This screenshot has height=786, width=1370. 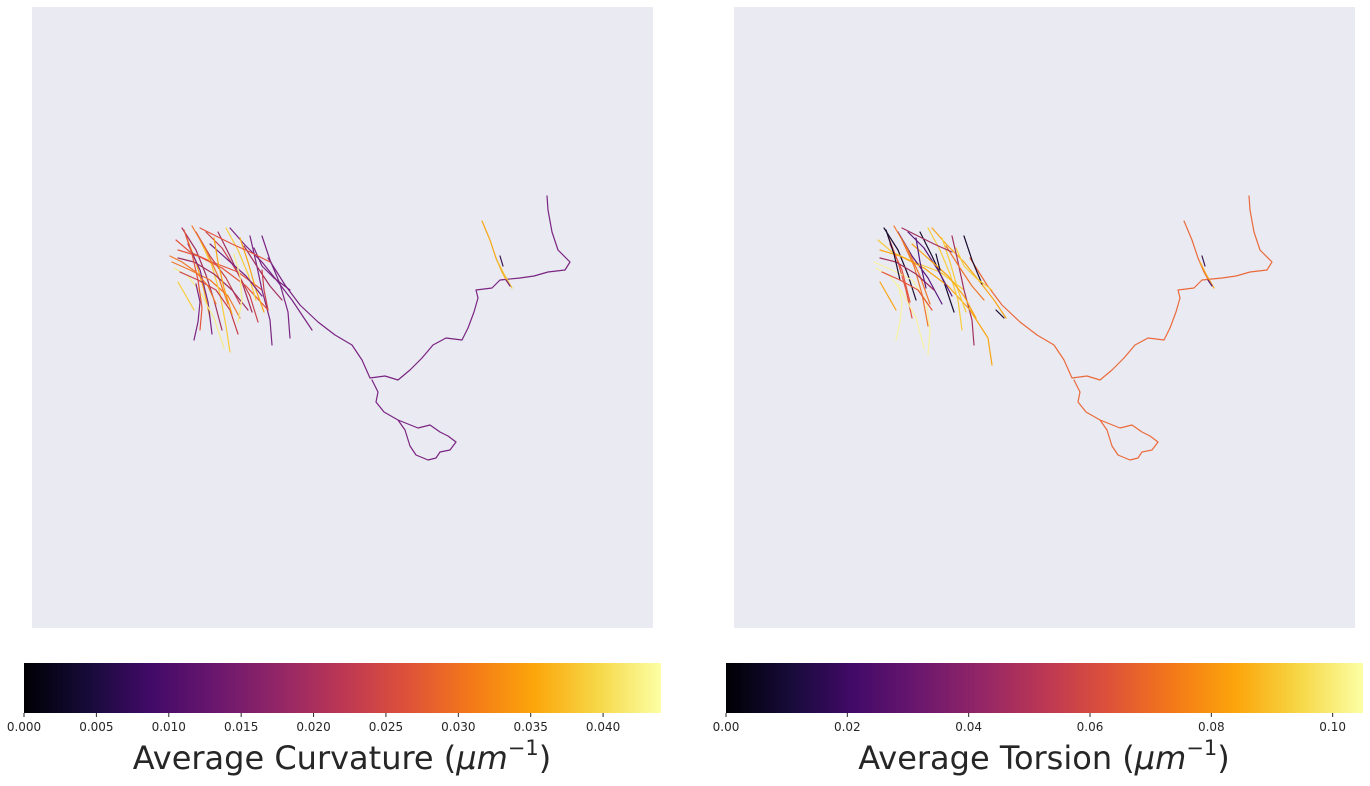 What do you see at coordinates (342, 688) in the screenshot?
I see `left-colorbar-gradient` at bounding box center [342, 688].